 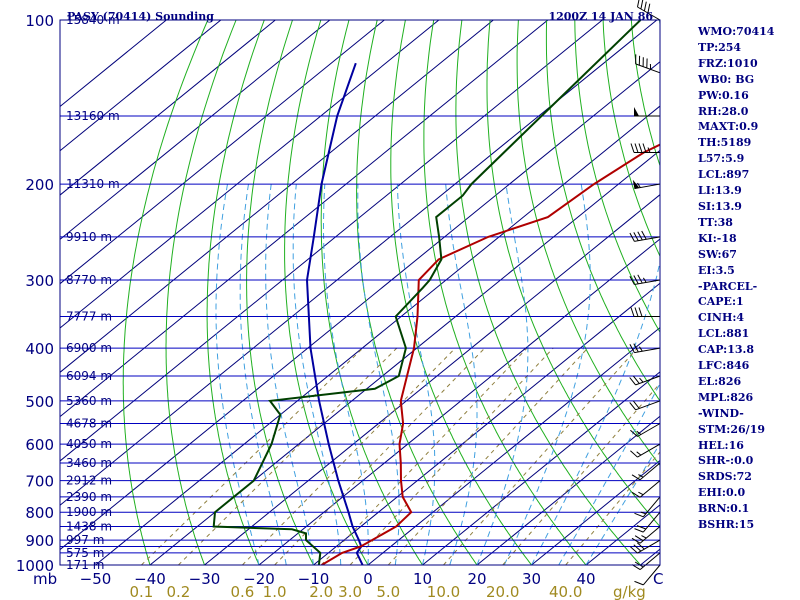 What do you see at coordinates (629, 591) in the screenshot?
I see `mixing-ratio-unit: g/kg` at bounding box center [629, 591].